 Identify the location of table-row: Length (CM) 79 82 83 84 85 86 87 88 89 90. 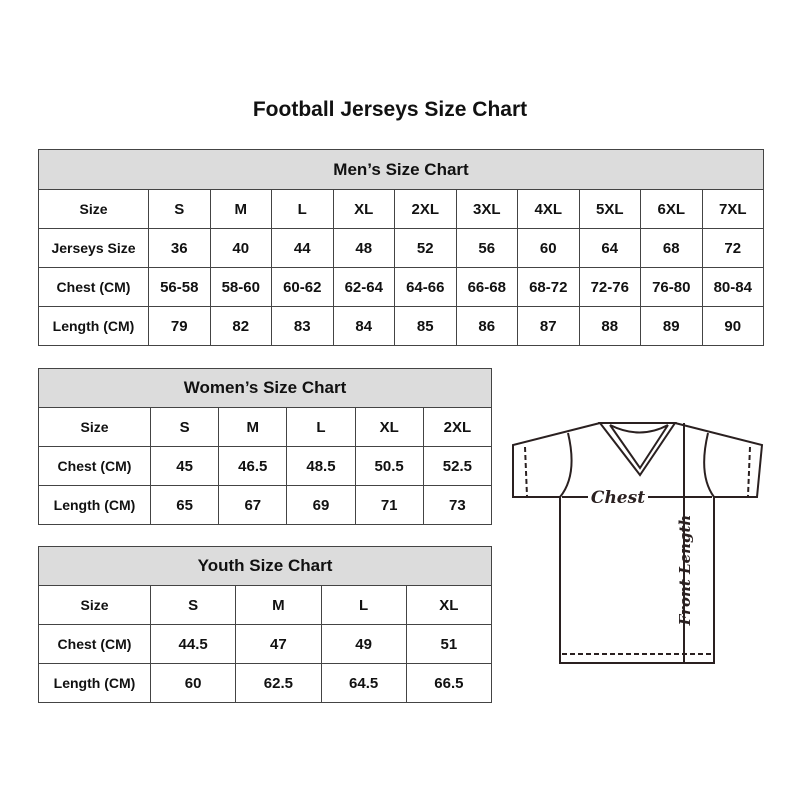
(401, 326).